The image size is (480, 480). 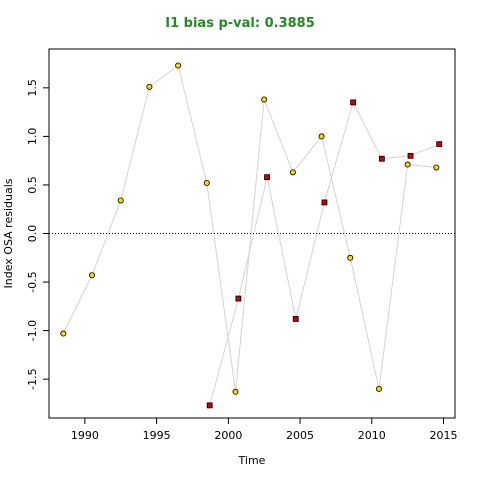 What do you see at coordinates (444, 435) in the screenshot?
I see `x-tick-label: 2015` at bounding box center [444, 435].